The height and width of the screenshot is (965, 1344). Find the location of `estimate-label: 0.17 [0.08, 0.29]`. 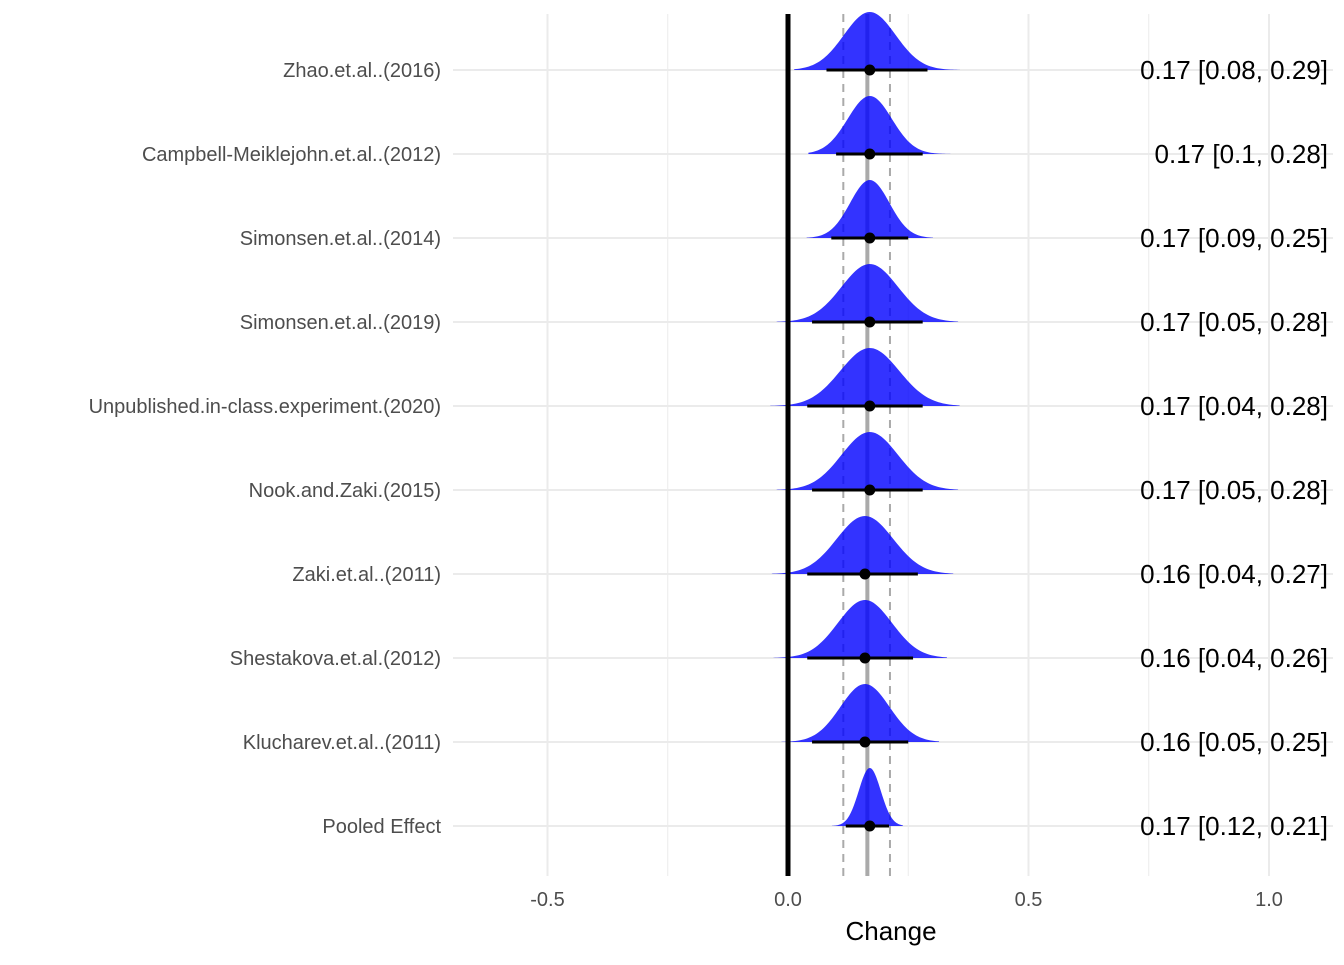

estimate-label: 0.17 [0.08, 0.29] is located at coordinates (1234, 70).